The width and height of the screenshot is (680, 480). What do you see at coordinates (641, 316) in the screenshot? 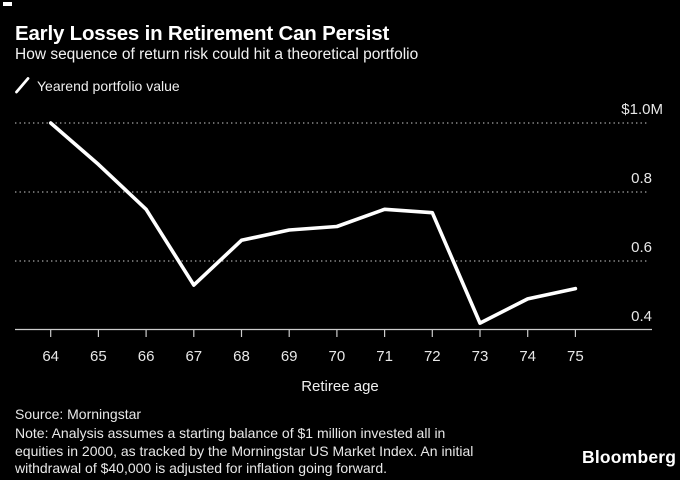
I see `y-tick-label: 0.4` at bounding box center [641, 316].